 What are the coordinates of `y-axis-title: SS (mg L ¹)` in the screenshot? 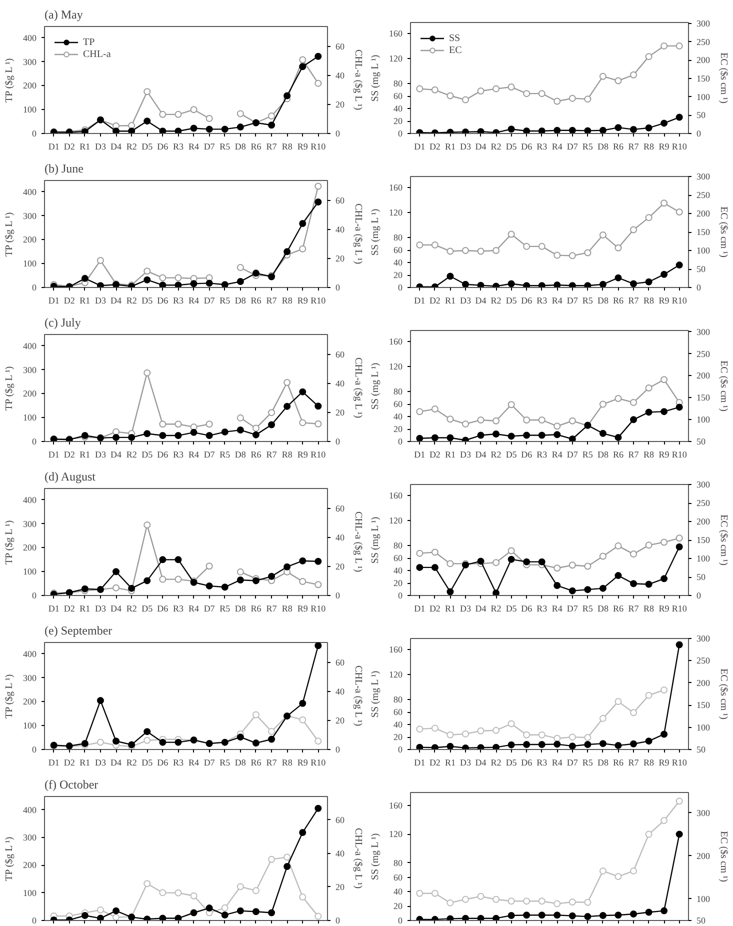 It's located at (375, 232).